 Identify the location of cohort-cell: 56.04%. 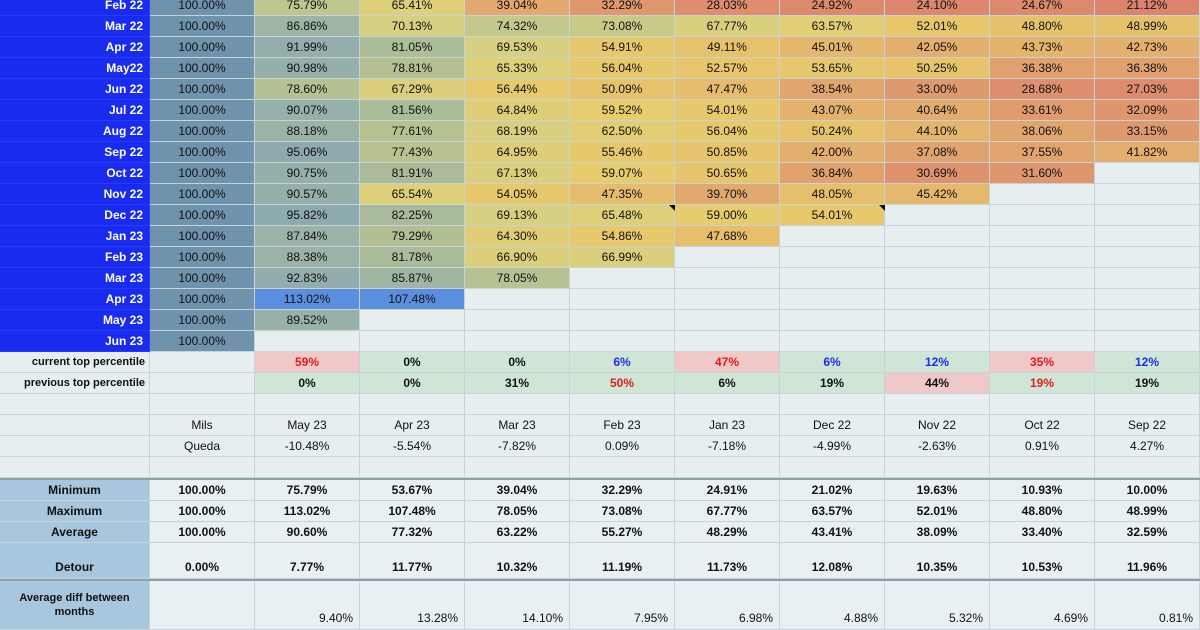
(622, 68).